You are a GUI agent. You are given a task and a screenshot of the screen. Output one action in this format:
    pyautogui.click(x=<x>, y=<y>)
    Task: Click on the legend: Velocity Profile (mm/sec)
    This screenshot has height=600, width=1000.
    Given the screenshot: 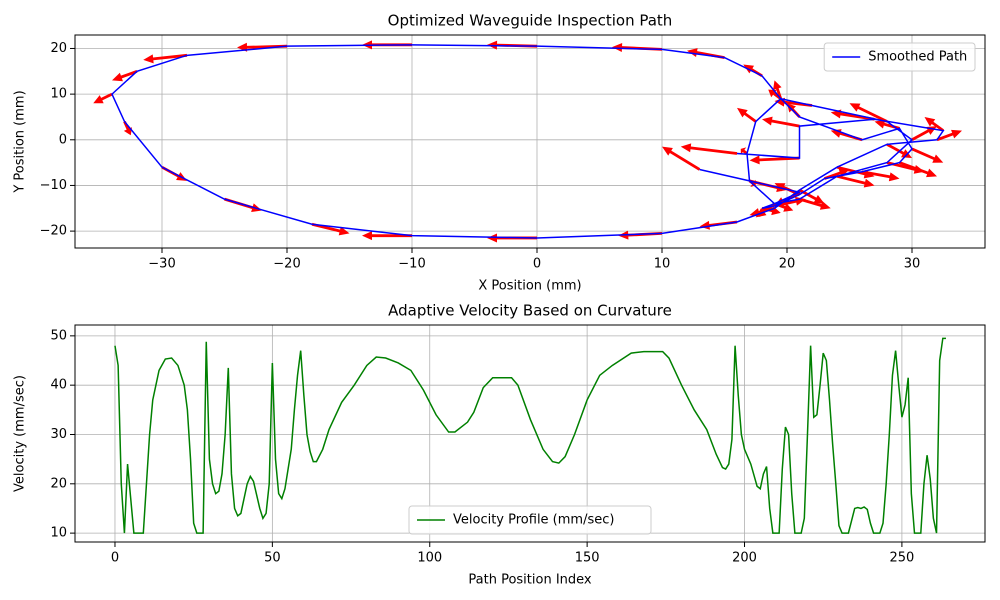 What is the action you would take?
    pyautogui.click(x=530, y=520)
    